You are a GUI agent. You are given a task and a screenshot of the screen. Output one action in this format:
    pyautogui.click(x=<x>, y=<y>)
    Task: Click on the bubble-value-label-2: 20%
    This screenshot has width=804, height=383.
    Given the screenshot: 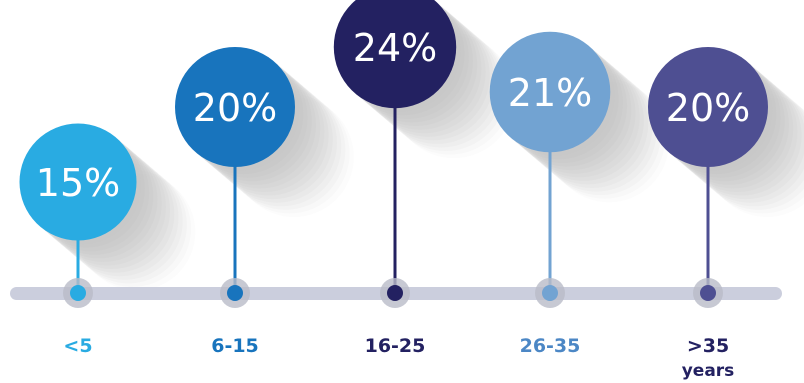 What is the action you would take?
    pyautogui.click(x=235, y=108)
    